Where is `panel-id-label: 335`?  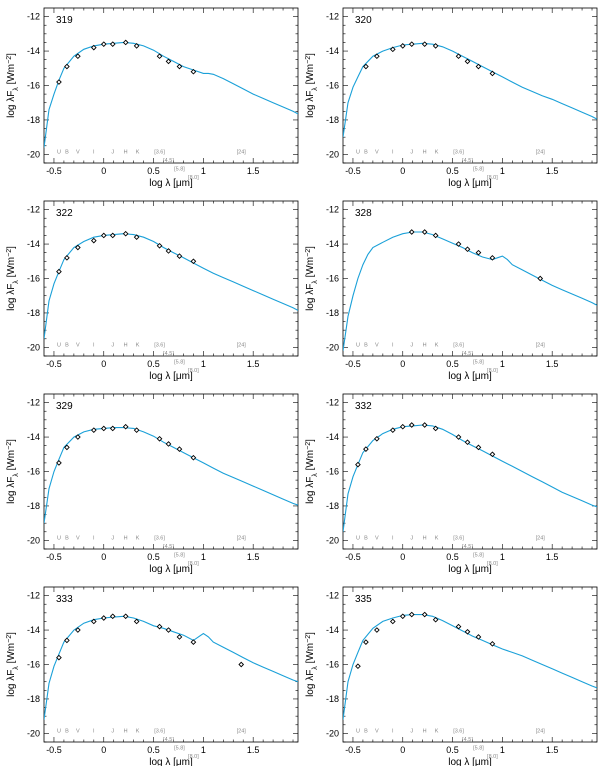
panel-id-label: 335 is located at coordinates (363, 599).